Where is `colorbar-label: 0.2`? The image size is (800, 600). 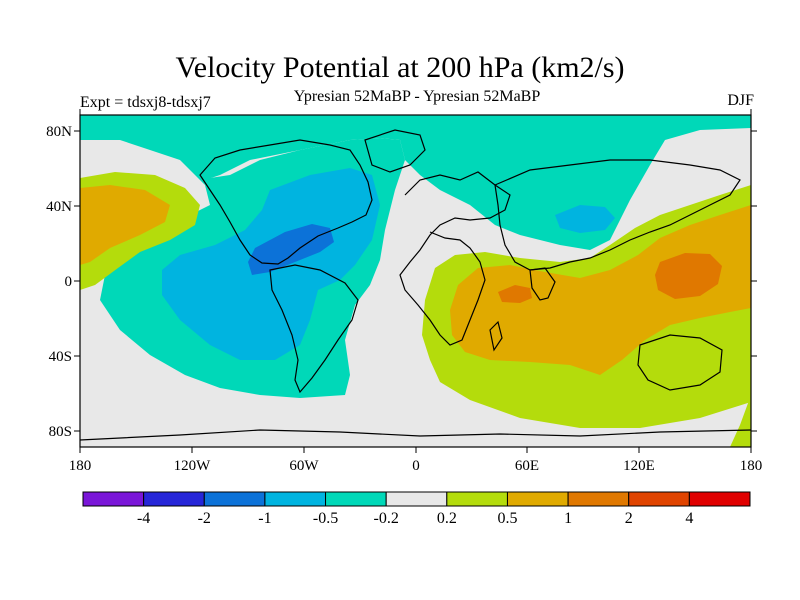
colorbar-label: 0.2 is located at coordinates (447, 518).